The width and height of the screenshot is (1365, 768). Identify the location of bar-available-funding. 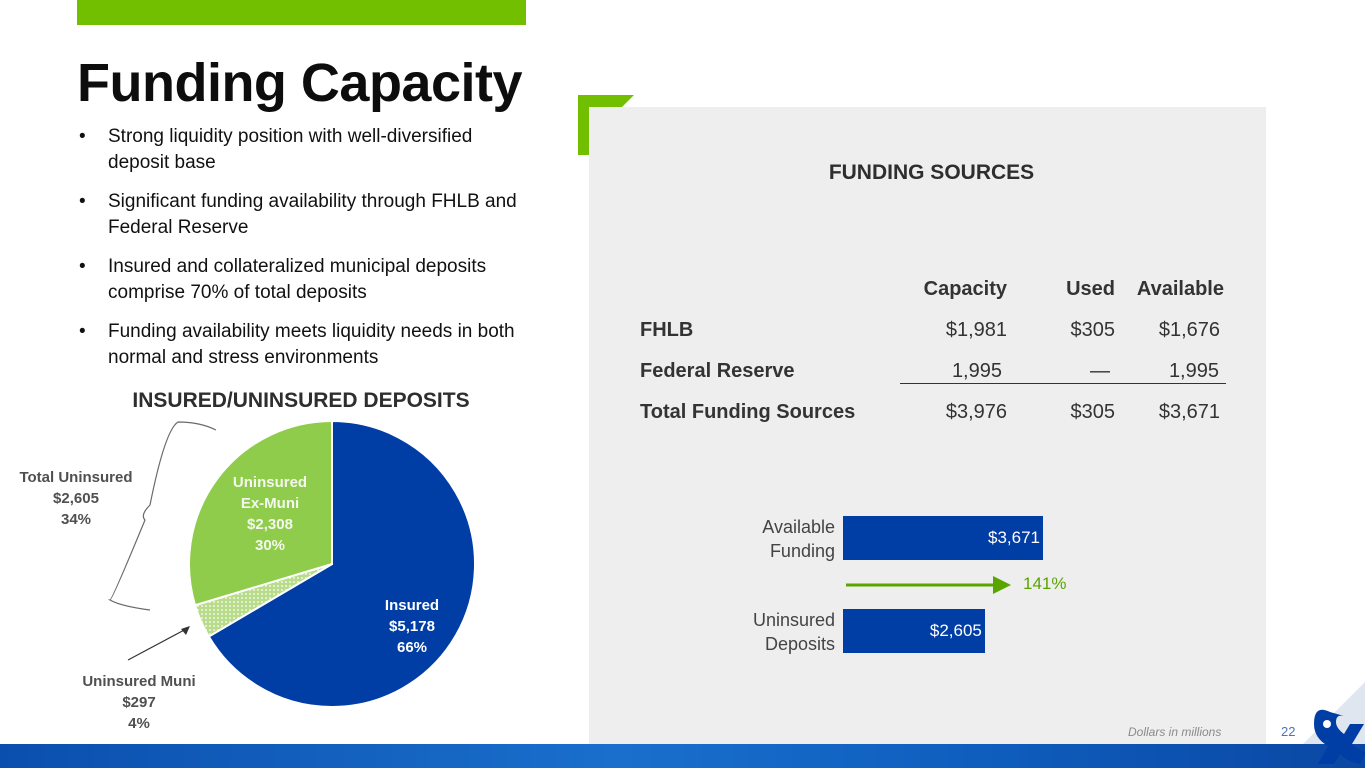
(943, 538).